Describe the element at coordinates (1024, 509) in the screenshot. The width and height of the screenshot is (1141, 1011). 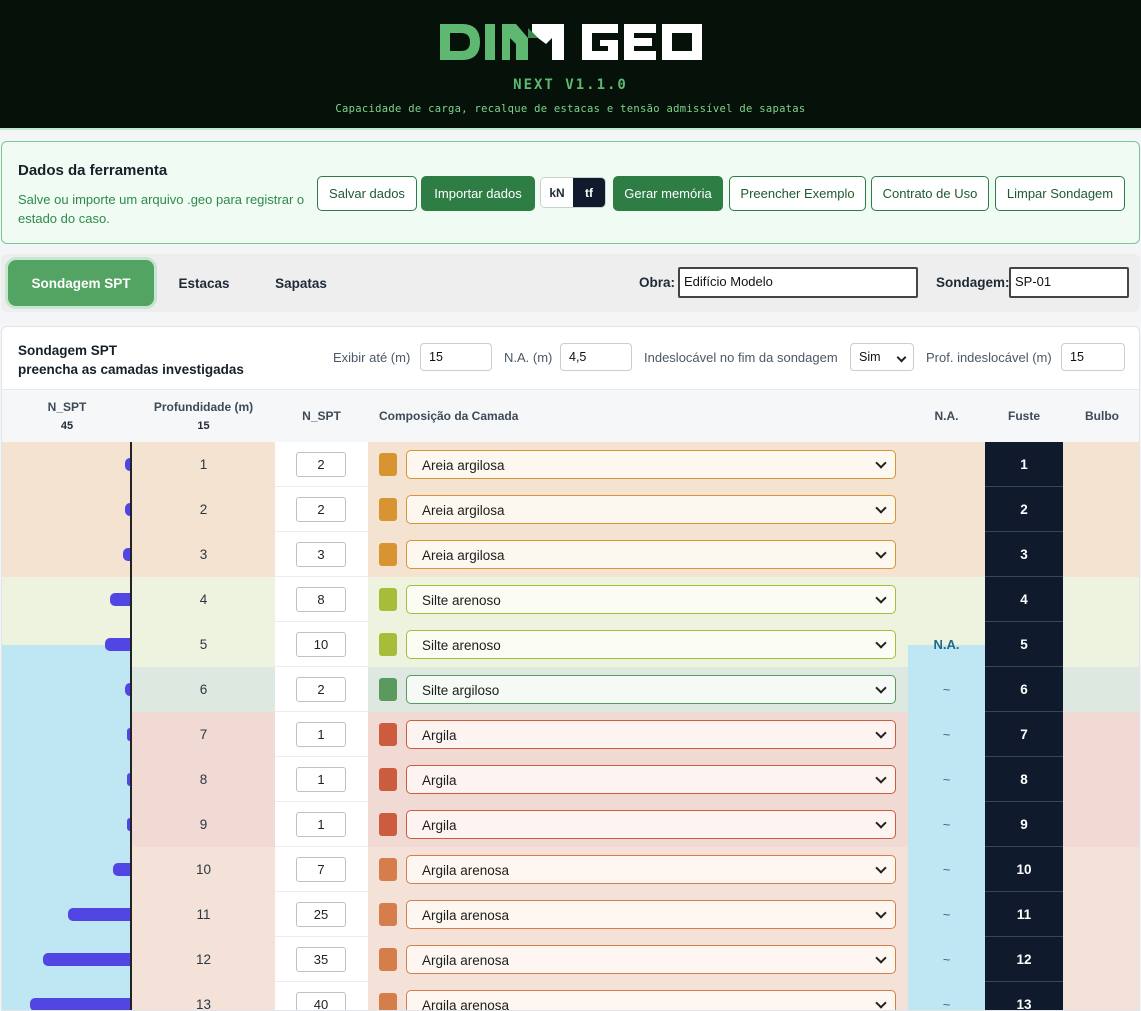
I see `fuste-cell: 2` at that location.